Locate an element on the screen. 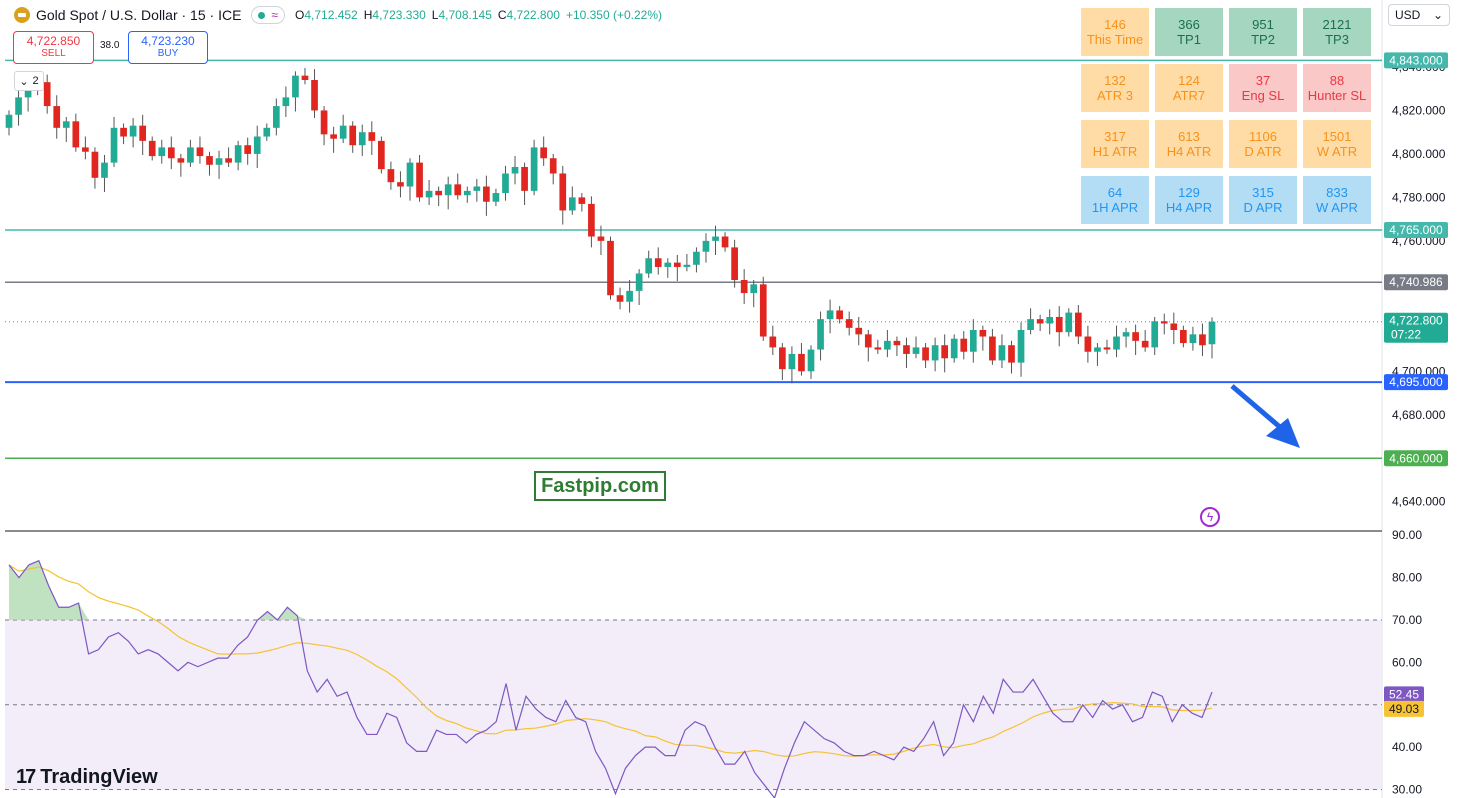  stat-value: 951 is located at coordinates (1263, 24).